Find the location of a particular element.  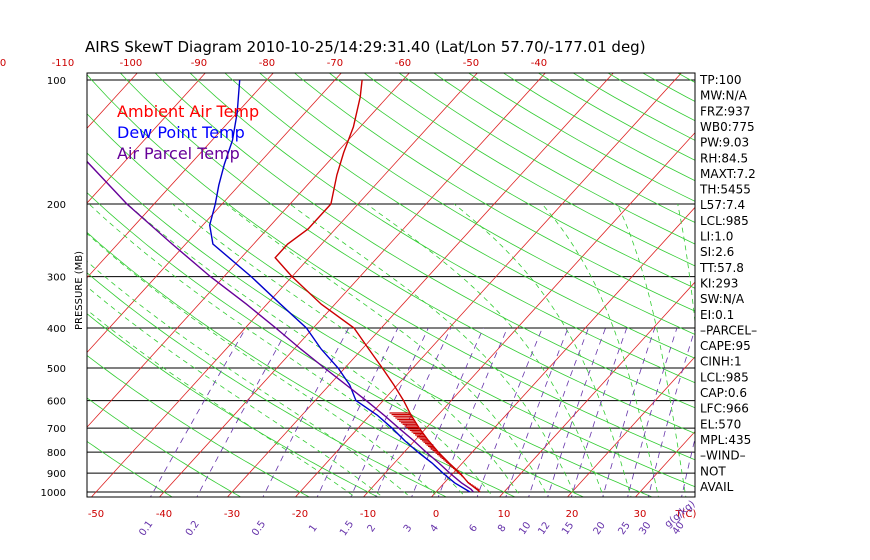

index-entry: AVAIL is located at coordinates (717, 487).